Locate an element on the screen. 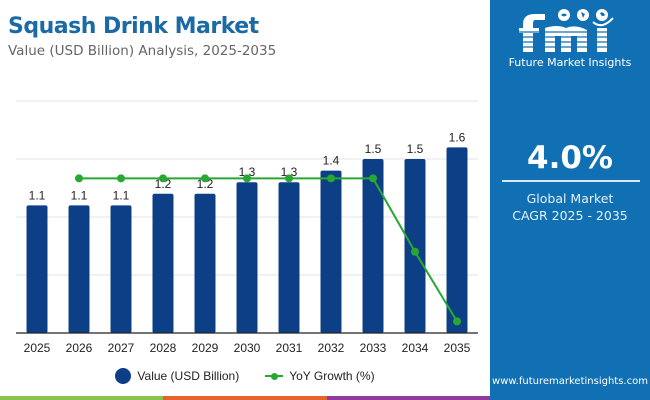  x-tick-2025: 2025 is located at coordinates (37, 348).